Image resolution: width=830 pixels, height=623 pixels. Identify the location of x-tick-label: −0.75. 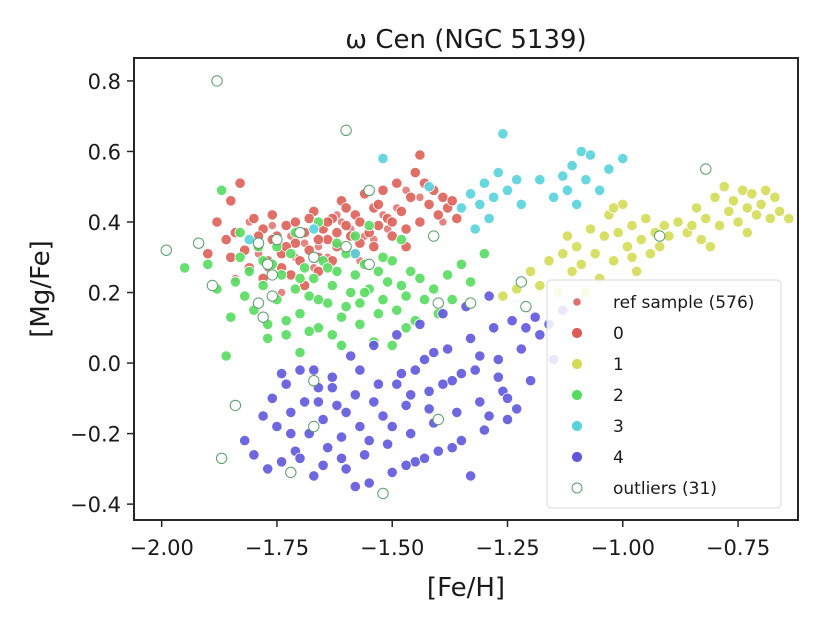
(738, 548).